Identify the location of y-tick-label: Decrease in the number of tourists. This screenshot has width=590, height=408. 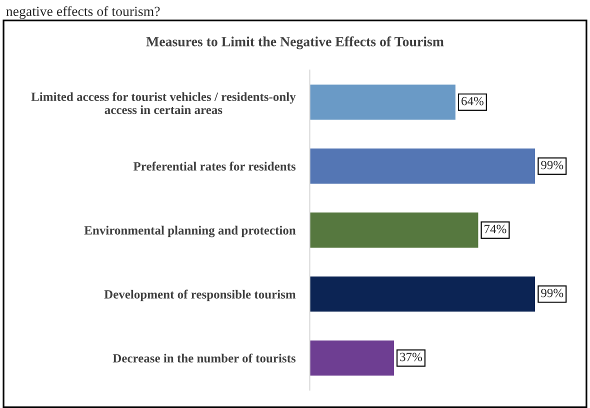
(204, 358).